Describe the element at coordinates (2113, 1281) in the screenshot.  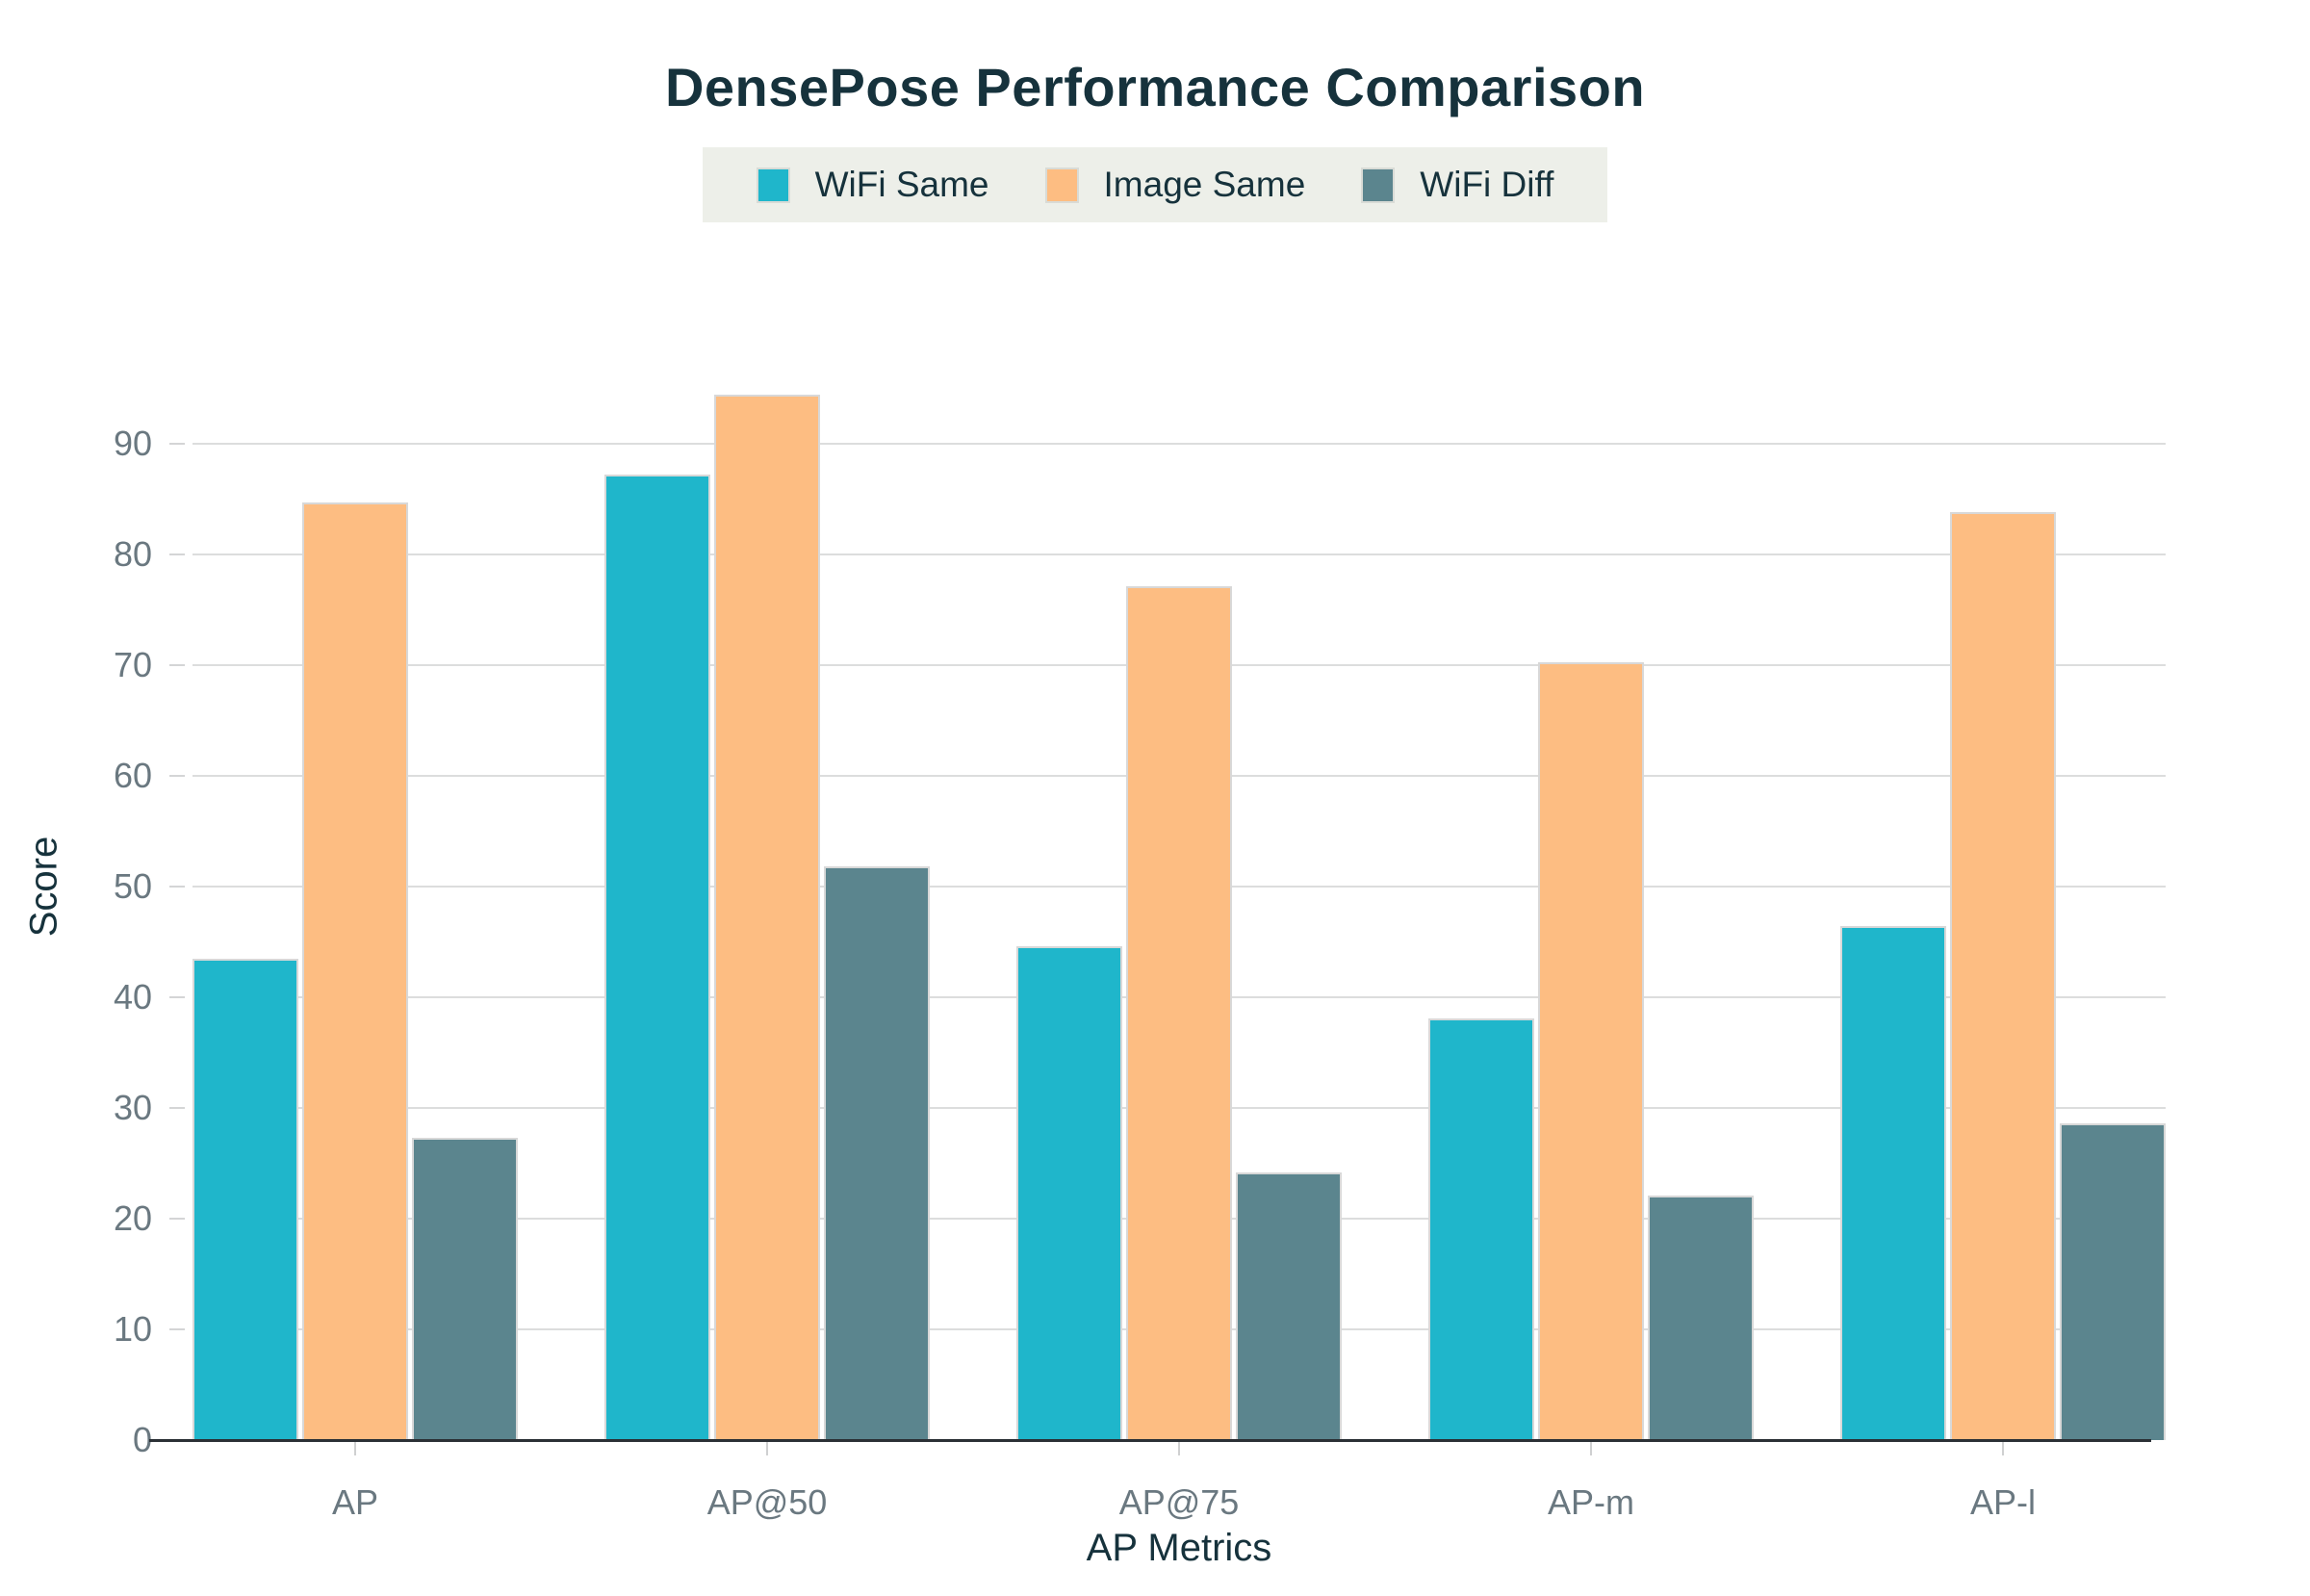
I see `bar-wifi-diff-AP-l` at that location.